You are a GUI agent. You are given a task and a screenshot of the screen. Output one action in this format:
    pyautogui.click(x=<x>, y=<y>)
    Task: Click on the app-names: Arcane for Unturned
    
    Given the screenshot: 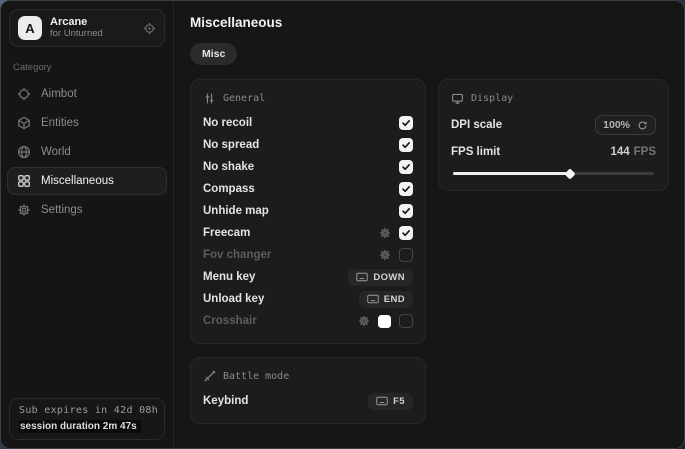 What is the action you would take?
    pyautogui.click(x=76, y=28)
    